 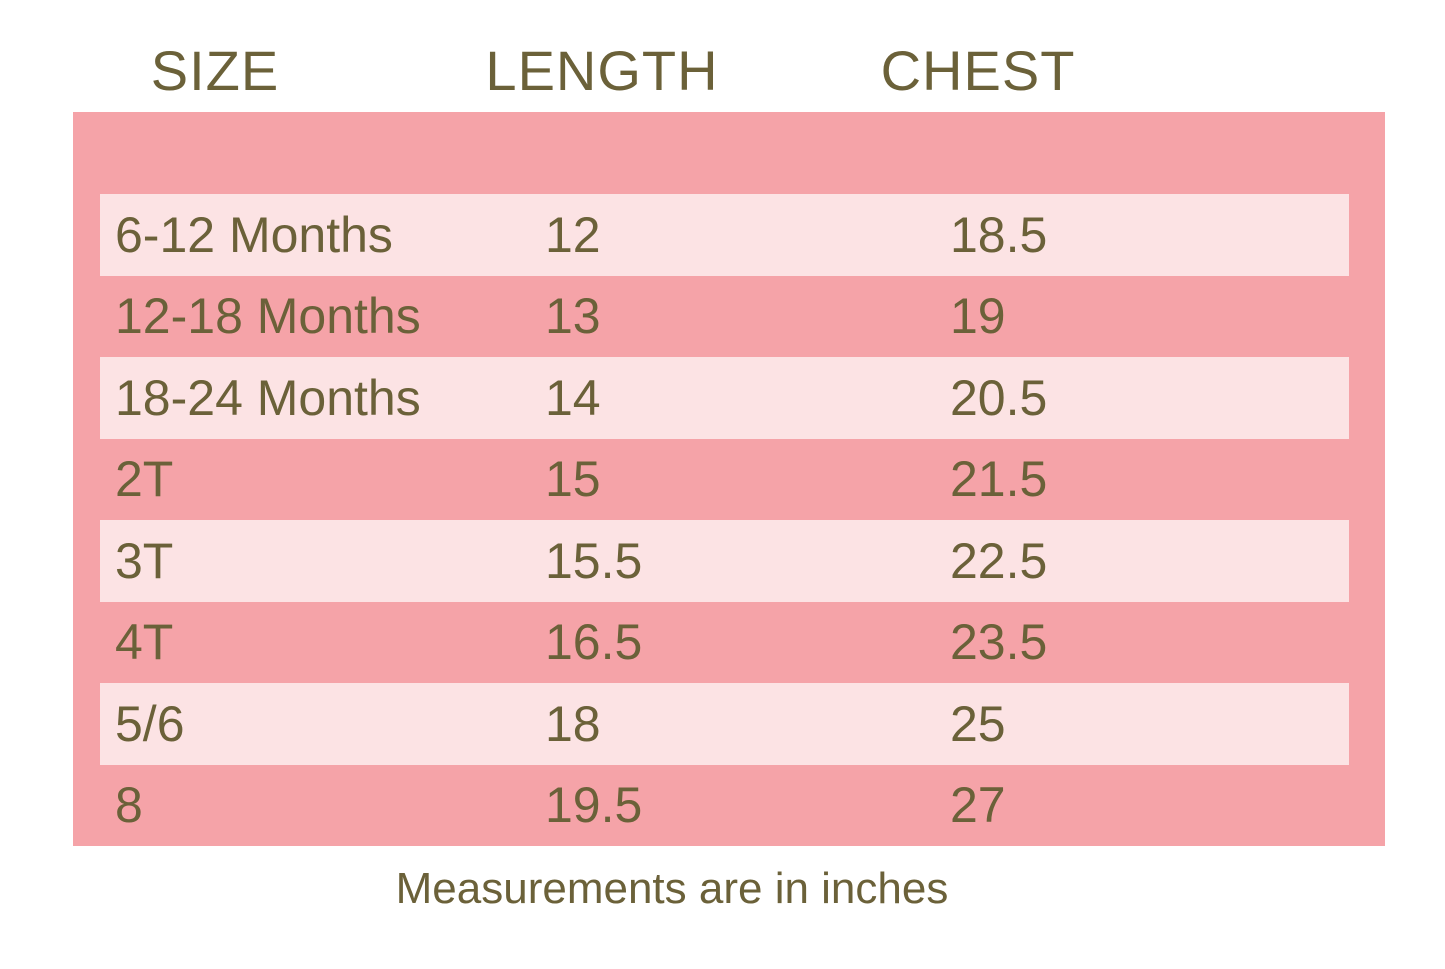 What do you see at coordinates (150, 723) in the screenshot?
I see `size-cell: 5/6` at bounding box center [150, 723].